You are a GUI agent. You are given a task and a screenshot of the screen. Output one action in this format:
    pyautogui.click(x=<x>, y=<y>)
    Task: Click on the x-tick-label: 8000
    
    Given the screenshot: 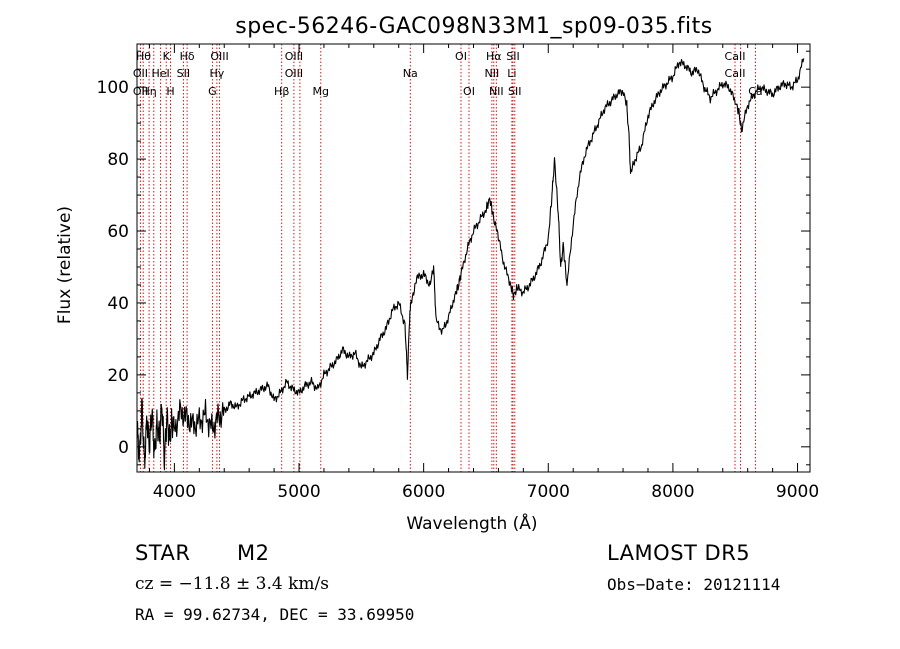 What is the action you would take?
    pyautogui.click(x=672, y=492)
    